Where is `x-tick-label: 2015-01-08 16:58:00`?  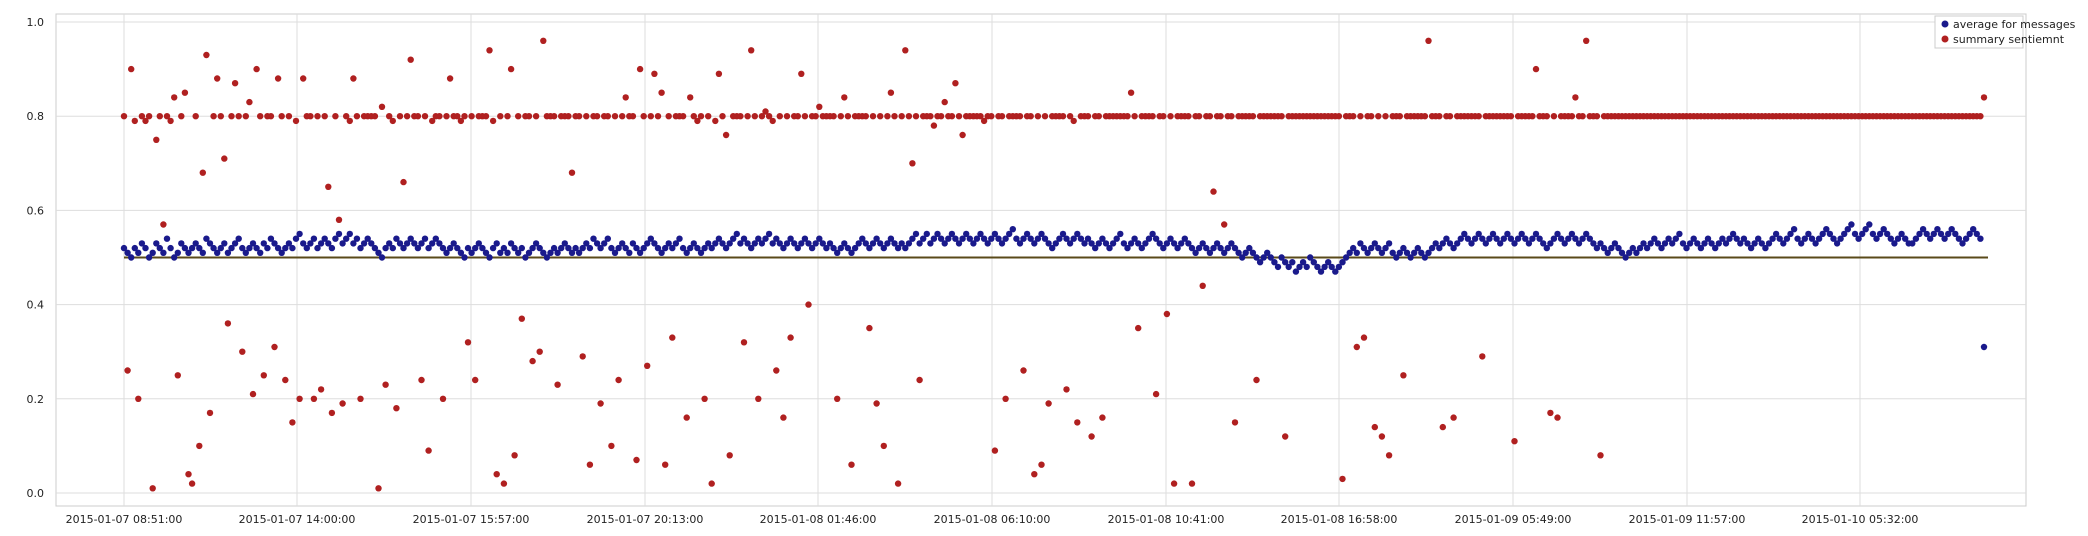
x-tick-label: 2015-01-08 16:58:00 is located at coordinates (1339, 519).